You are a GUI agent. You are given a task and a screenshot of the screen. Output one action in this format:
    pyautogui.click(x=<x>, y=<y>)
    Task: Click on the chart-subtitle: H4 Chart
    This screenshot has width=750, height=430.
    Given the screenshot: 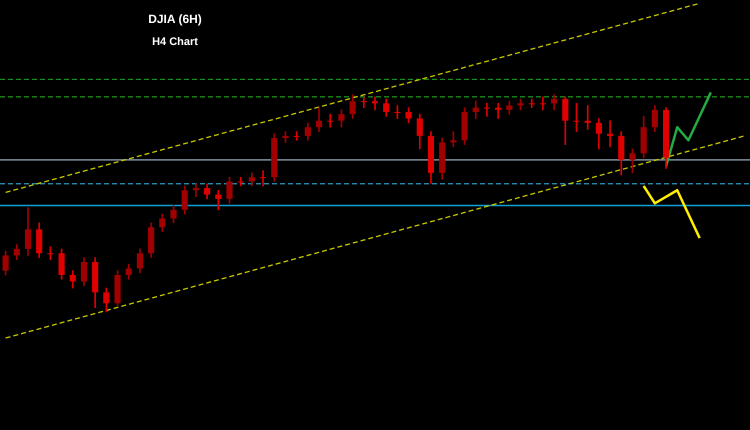 What is the action you would take?
    pyautogui.click(x=175, y=42)
    